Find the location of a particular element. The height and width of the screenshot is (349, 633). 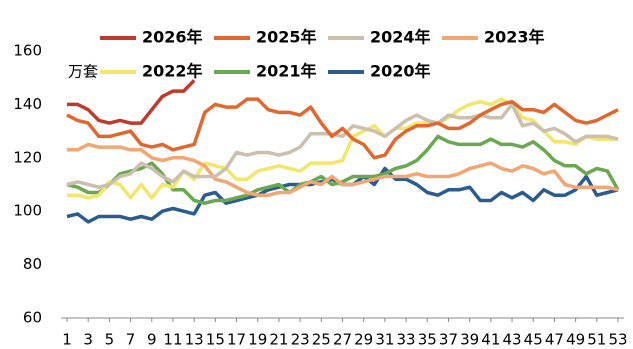

y-tick-label: 60 is located at coordinates (32, 318).